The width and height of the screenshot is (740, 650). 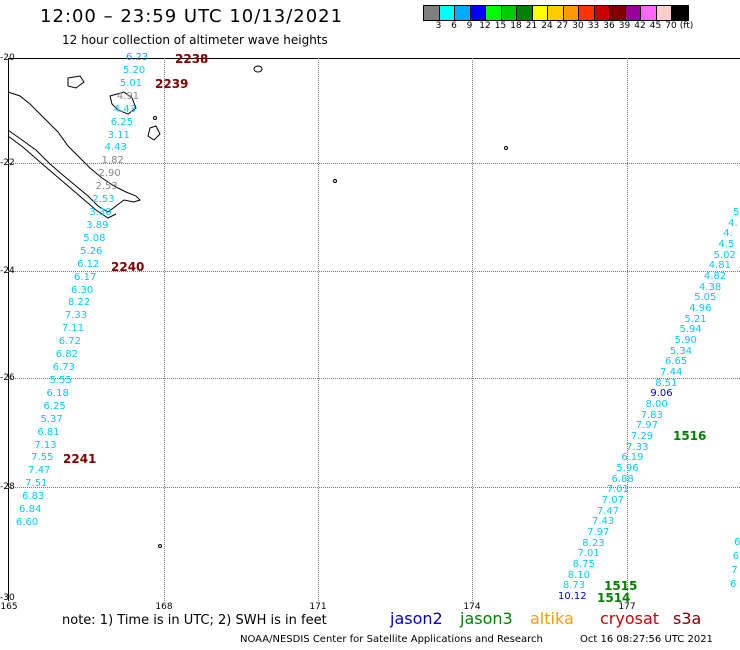 I want to click on pass-label-2241: 2241, so click(x=80, y=459).